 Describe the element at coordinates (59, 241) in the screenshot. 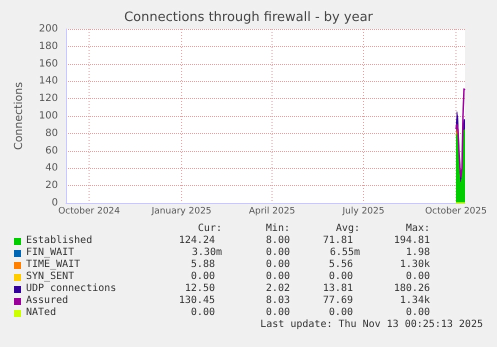

I see `legend-label: Established` at that location.